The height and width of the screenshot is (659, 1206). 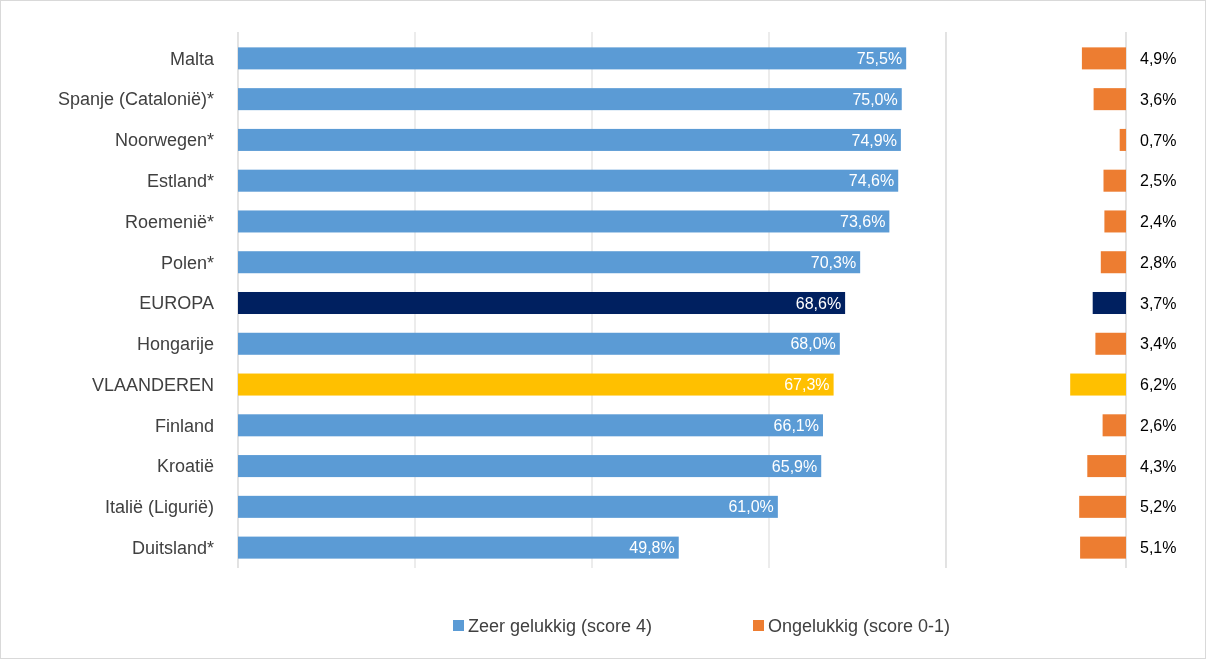 I want to click on y-tick-label: Italië (Ligurië), so click(x=159, y=507).